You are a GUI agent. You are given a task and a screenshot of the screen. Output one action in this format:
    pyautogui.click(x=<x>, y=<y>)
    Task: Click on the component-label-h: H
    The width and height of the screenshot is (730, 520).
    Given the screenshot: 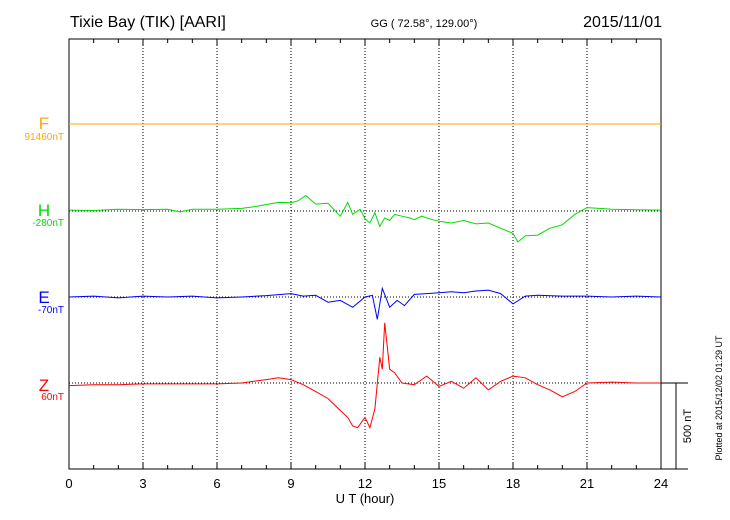 What is the action you would take?
    pyautogui.click(x=44, y=210)
    